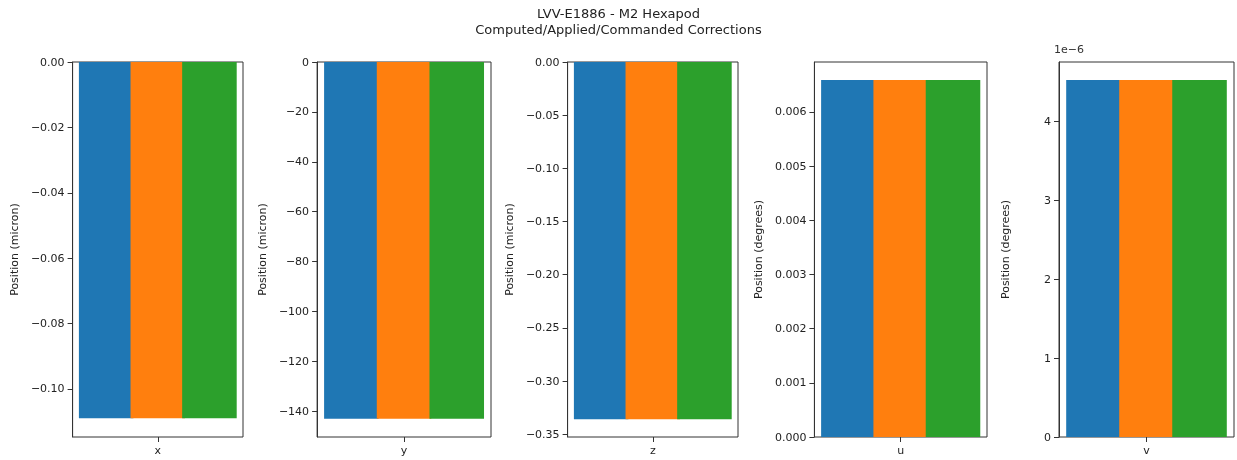  I want to click on y-tick-label: −0.20, so click(542, 275).